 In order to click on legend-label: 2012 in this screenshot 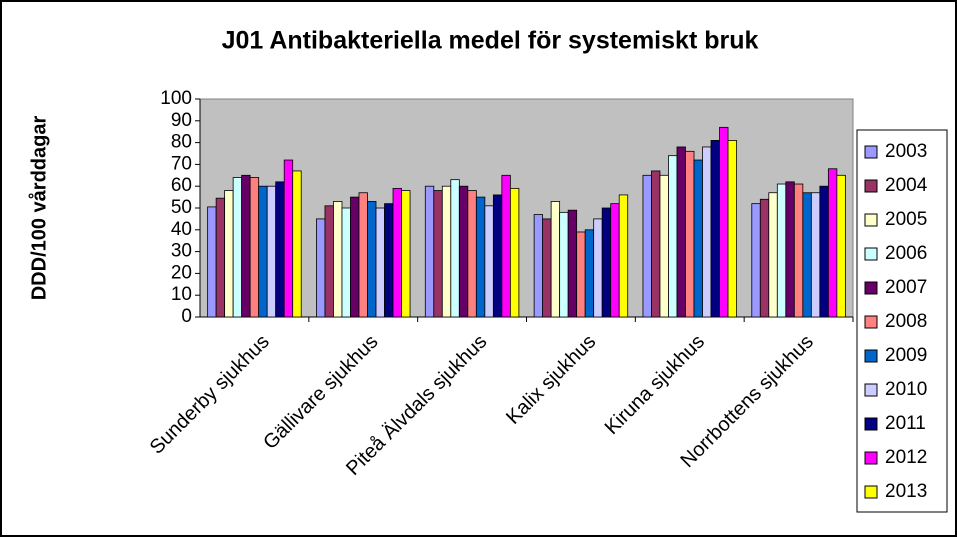, I will do `click(906, 457)`.